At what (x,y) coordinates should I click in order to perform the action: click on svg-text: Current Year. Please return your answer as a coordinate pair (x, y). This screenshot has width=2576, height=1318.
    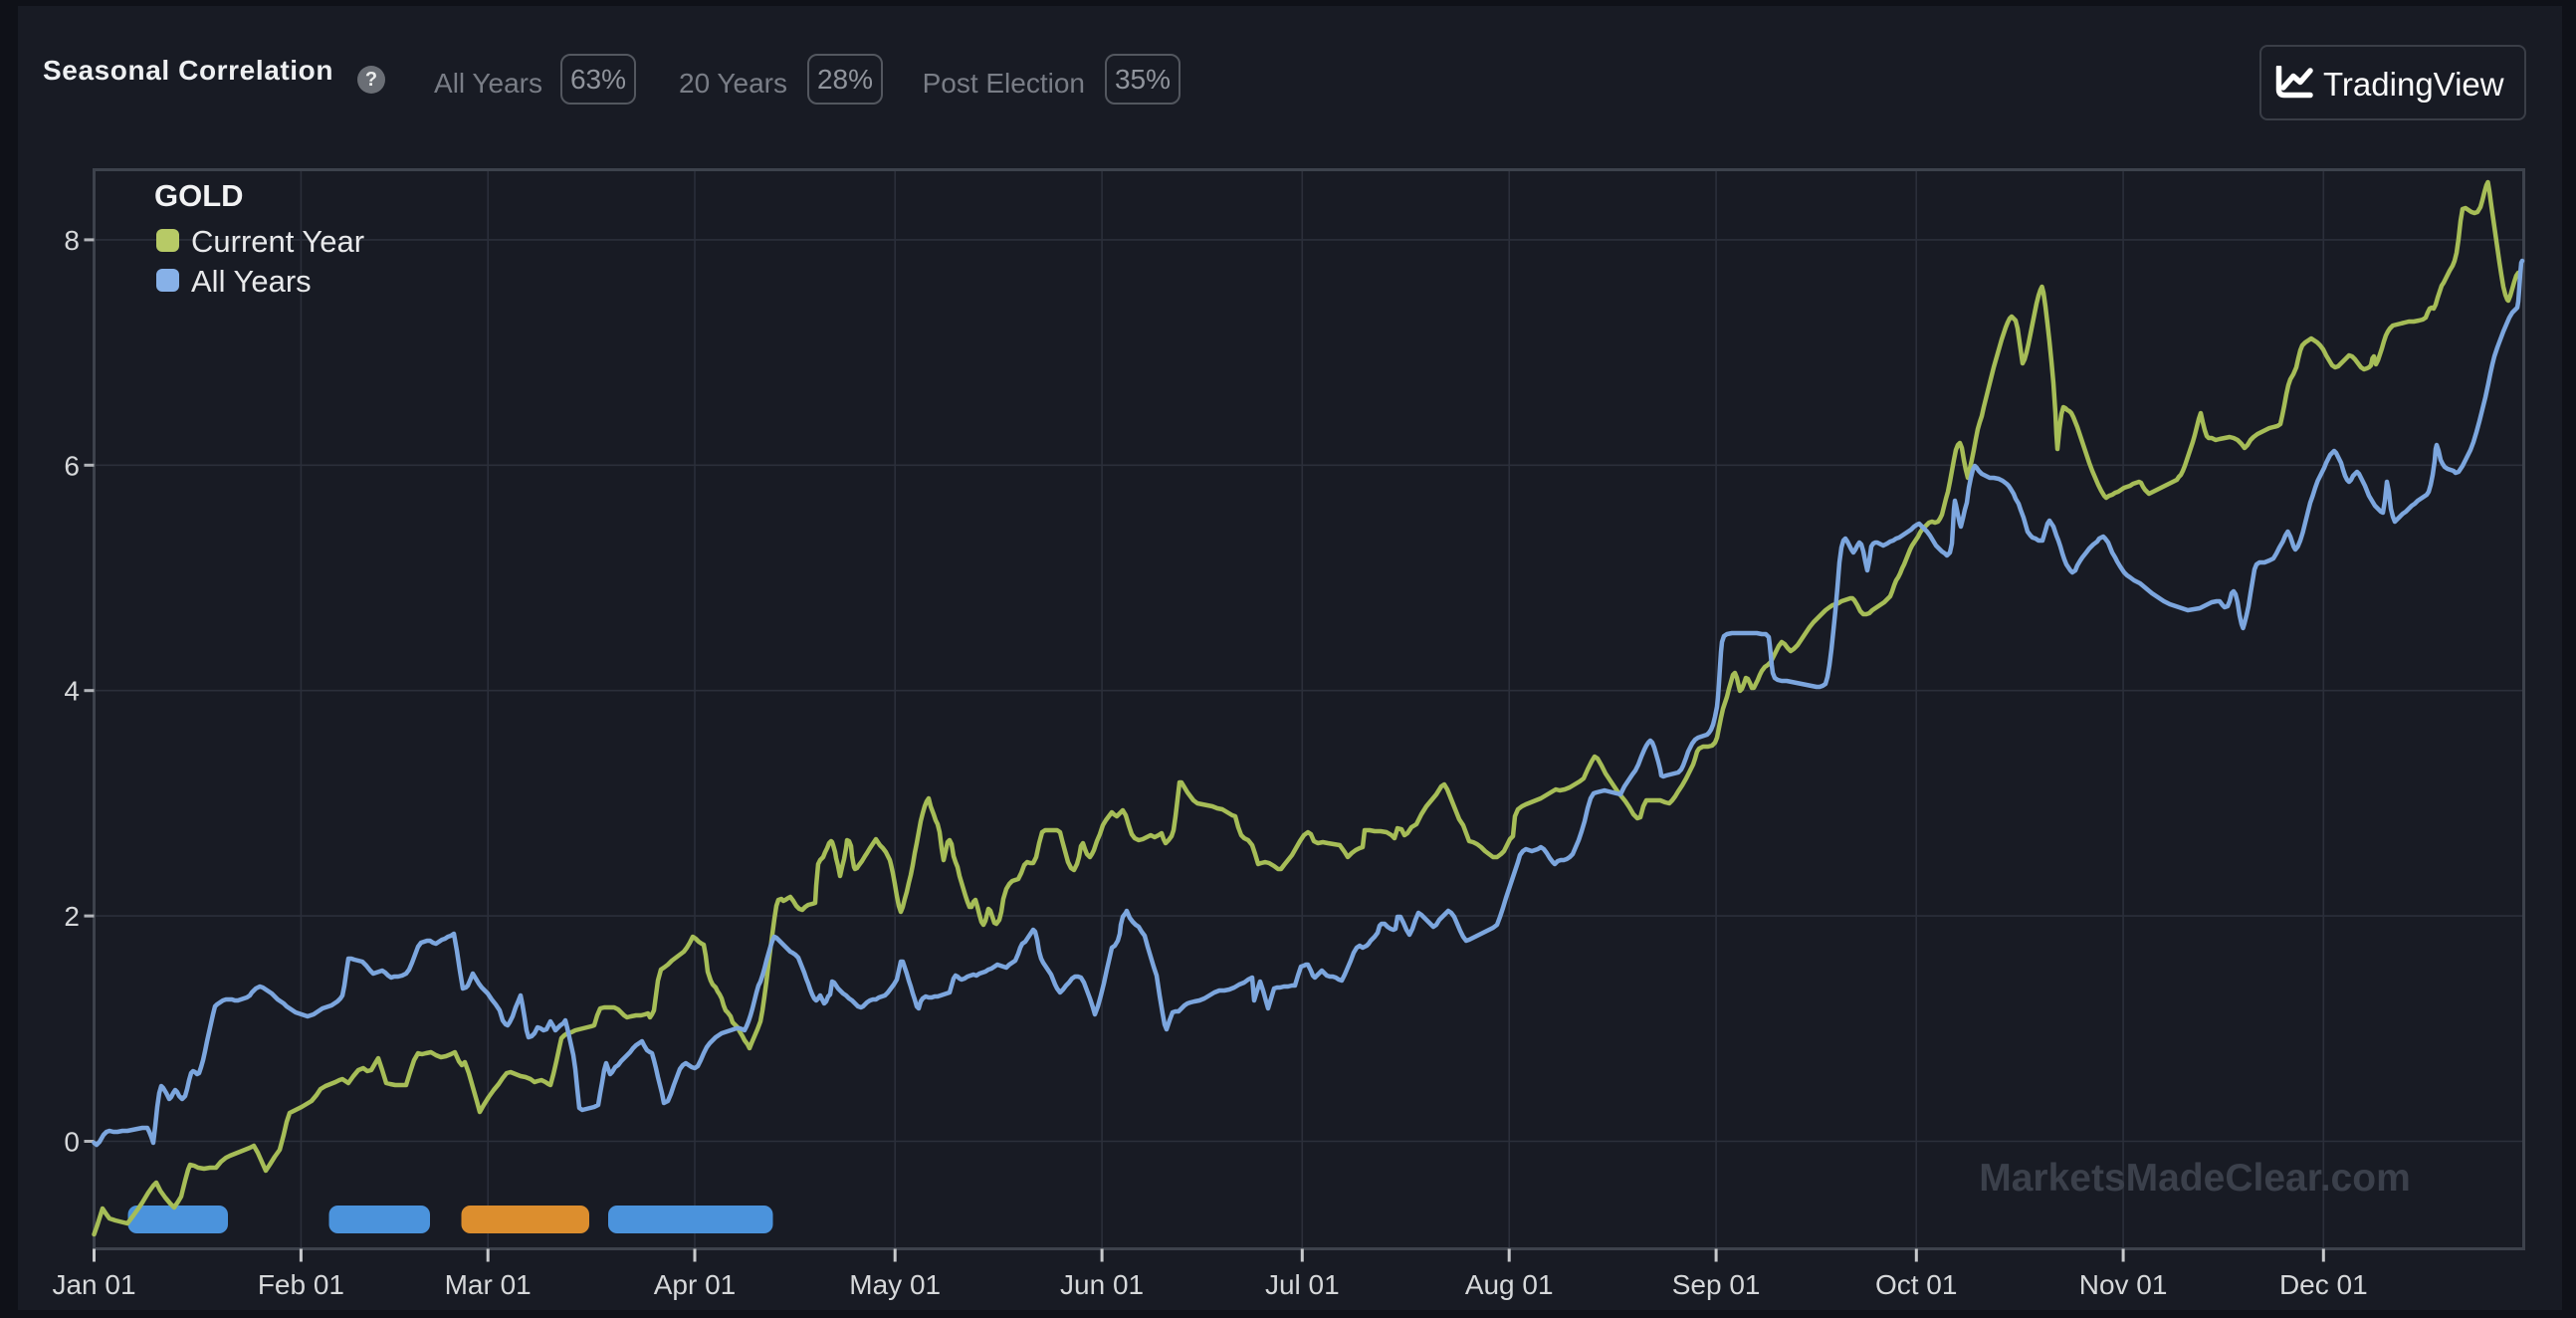
    Looking at the image, I should click on (277, 241).